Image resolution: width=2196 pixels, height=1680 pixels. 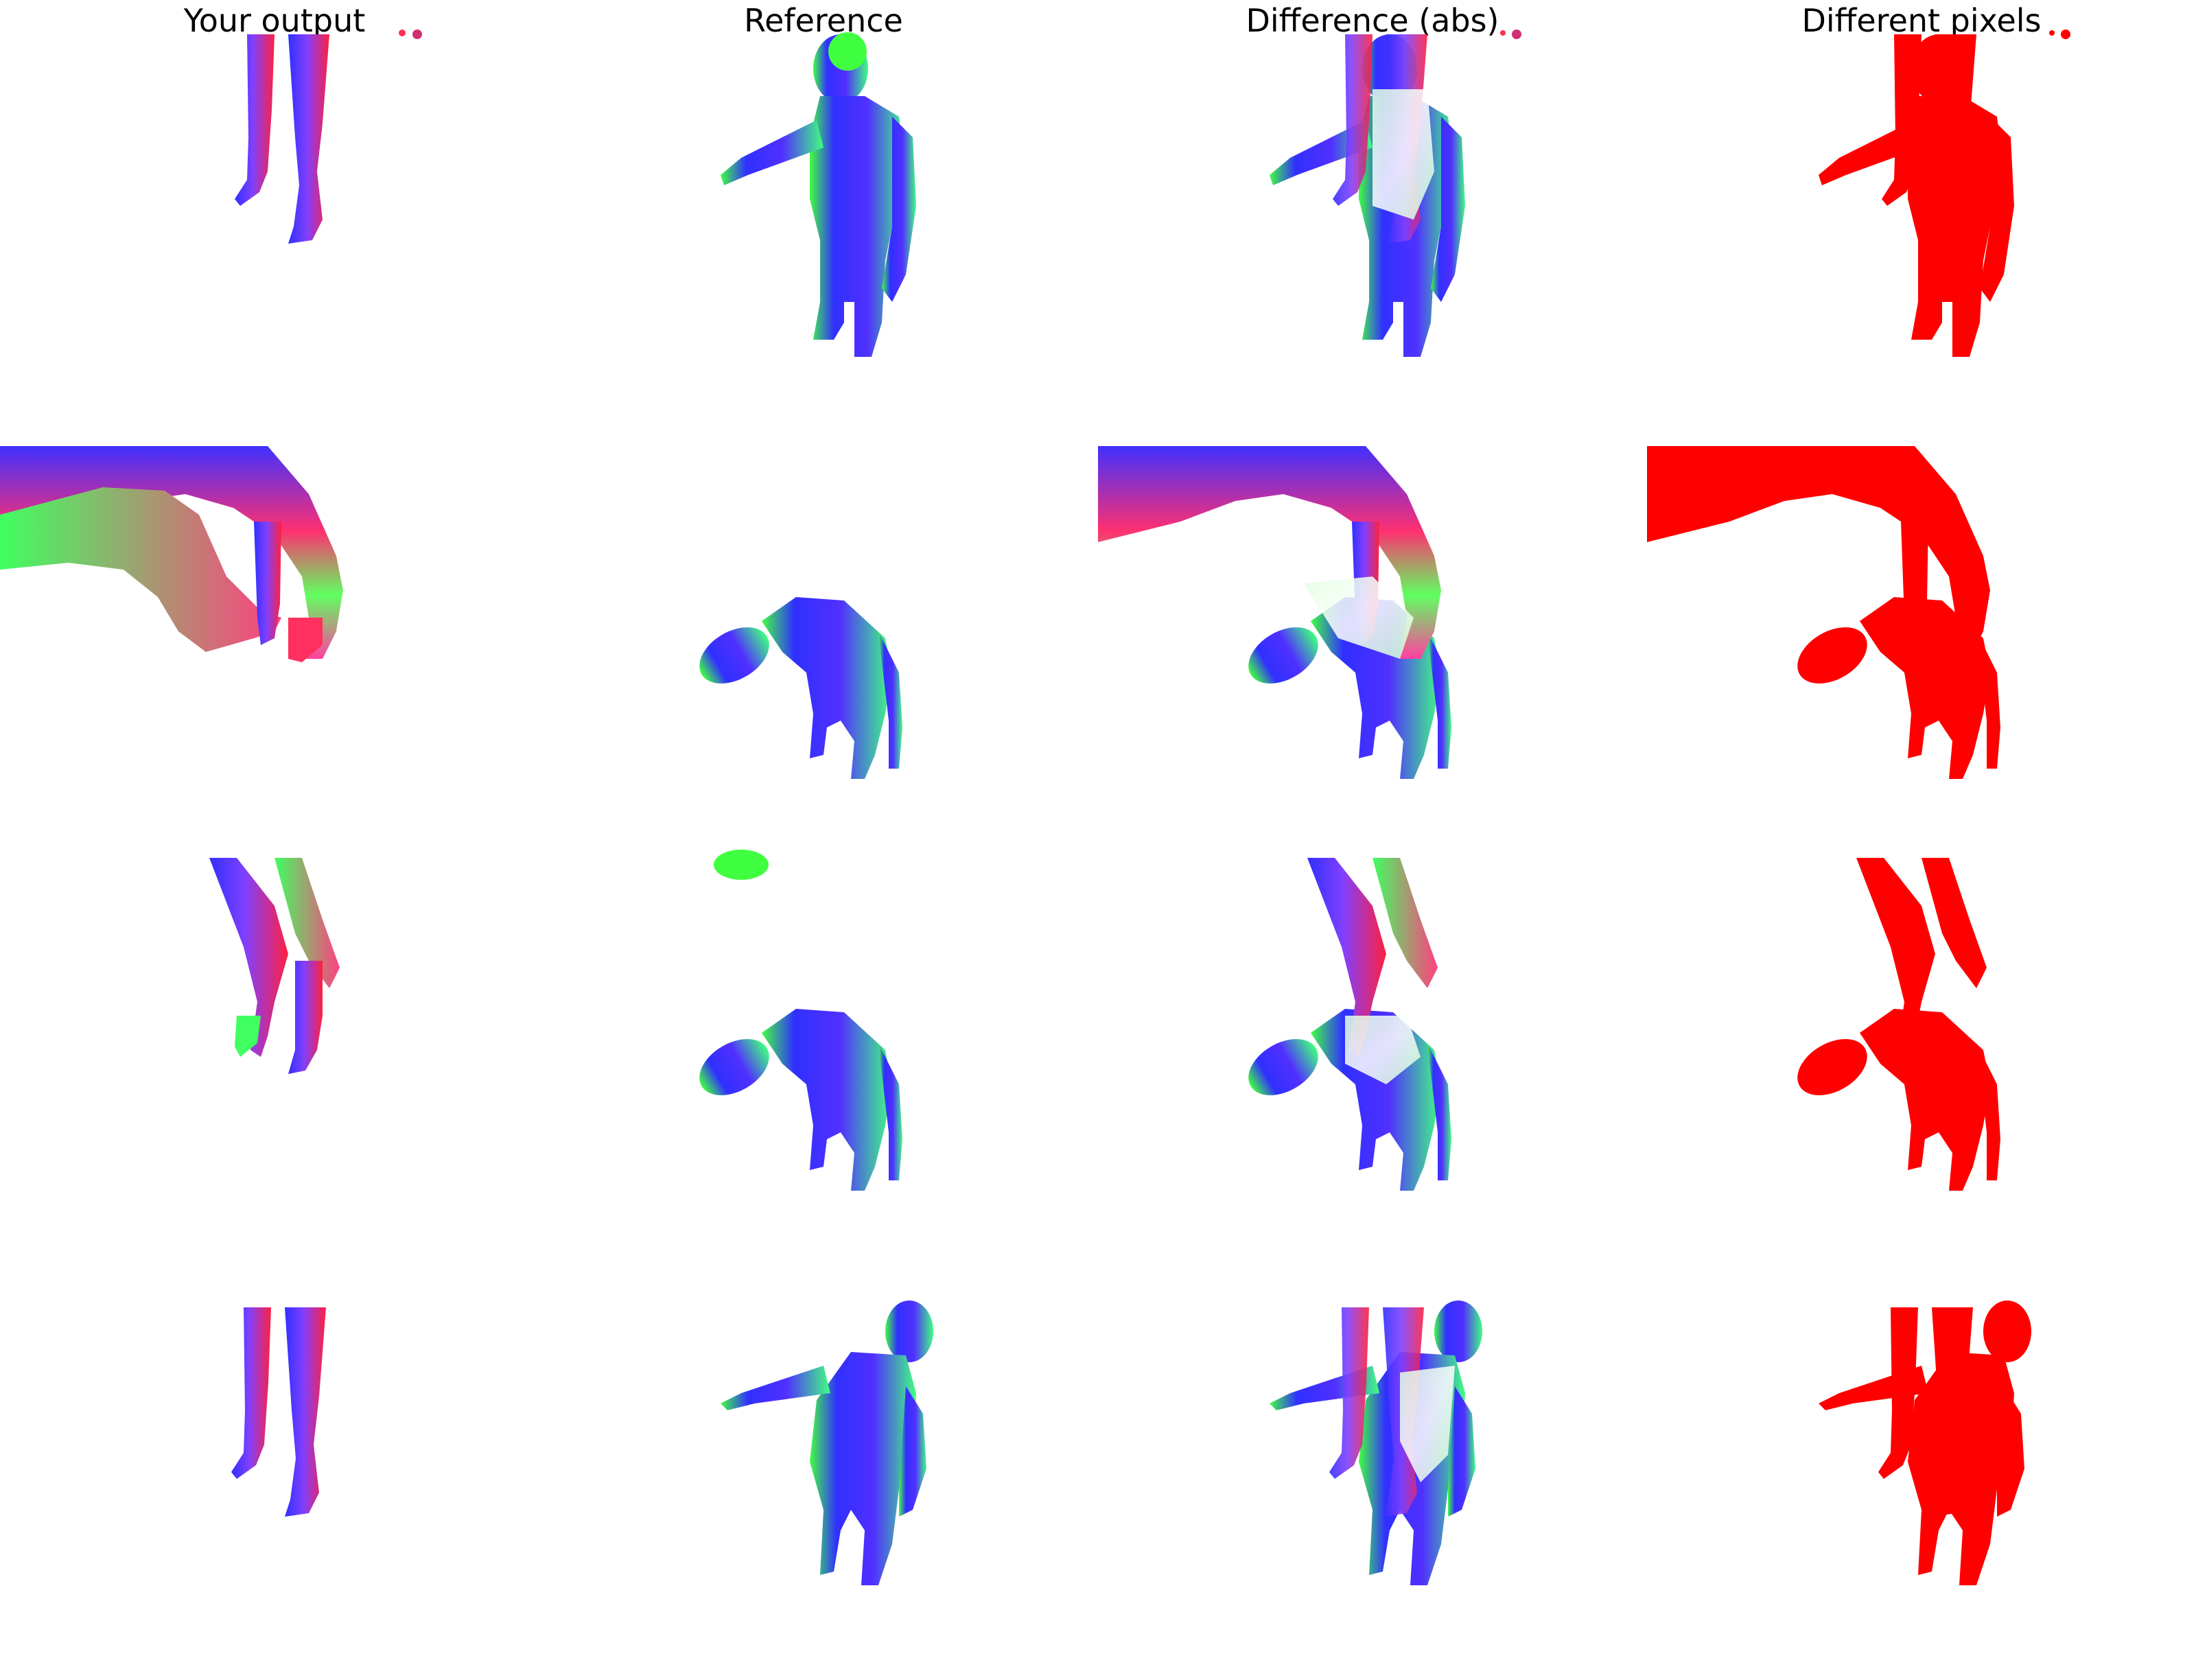 I want to click on title-mark-icon, so click(x=1234, y=34).